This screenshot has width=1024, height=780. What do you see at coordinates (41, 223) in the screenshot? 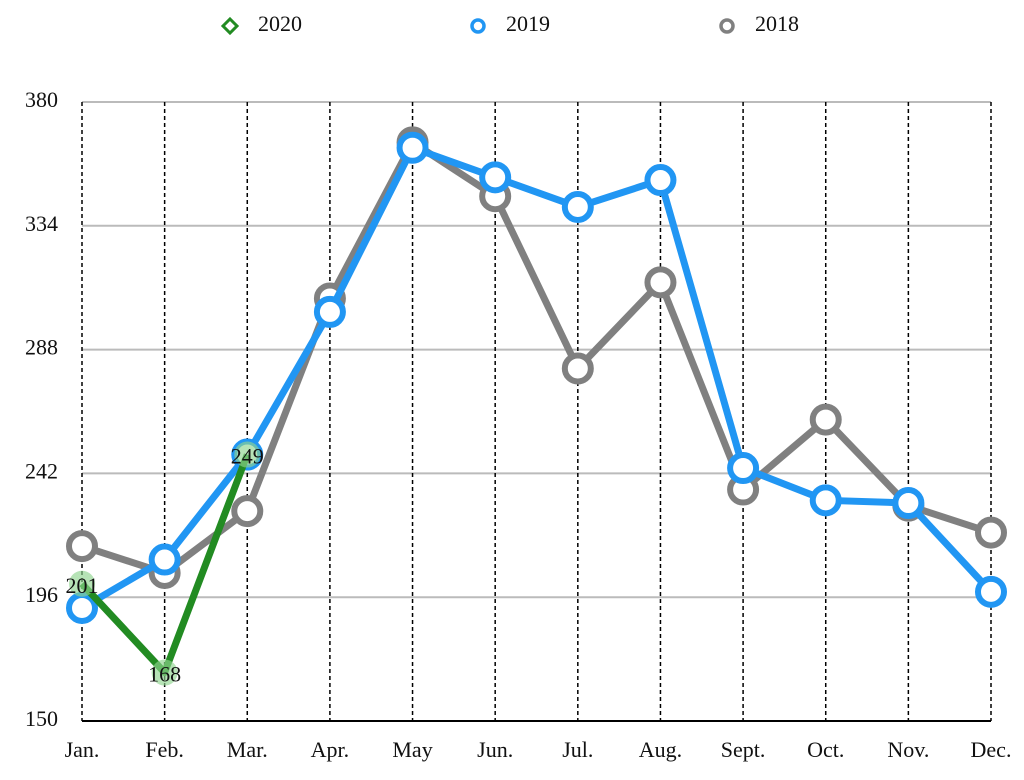
I see `y-tick-label: 334` at bounding box center [41, 223].